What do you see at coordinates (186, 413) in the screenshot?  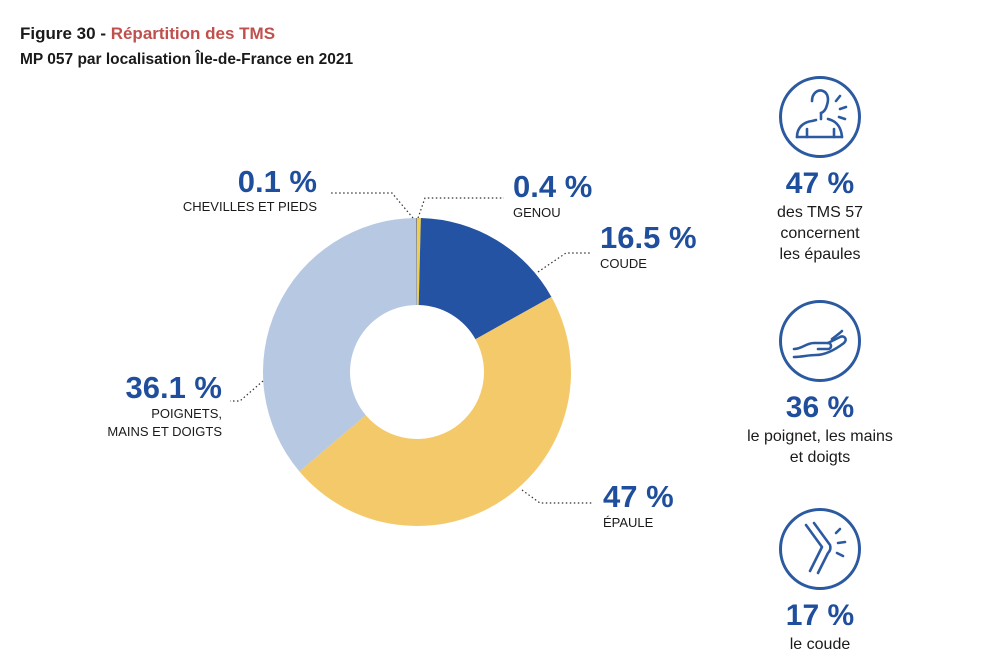 I see `category-label-poignets: POIGNETS,` at bounding box center [186, 413].